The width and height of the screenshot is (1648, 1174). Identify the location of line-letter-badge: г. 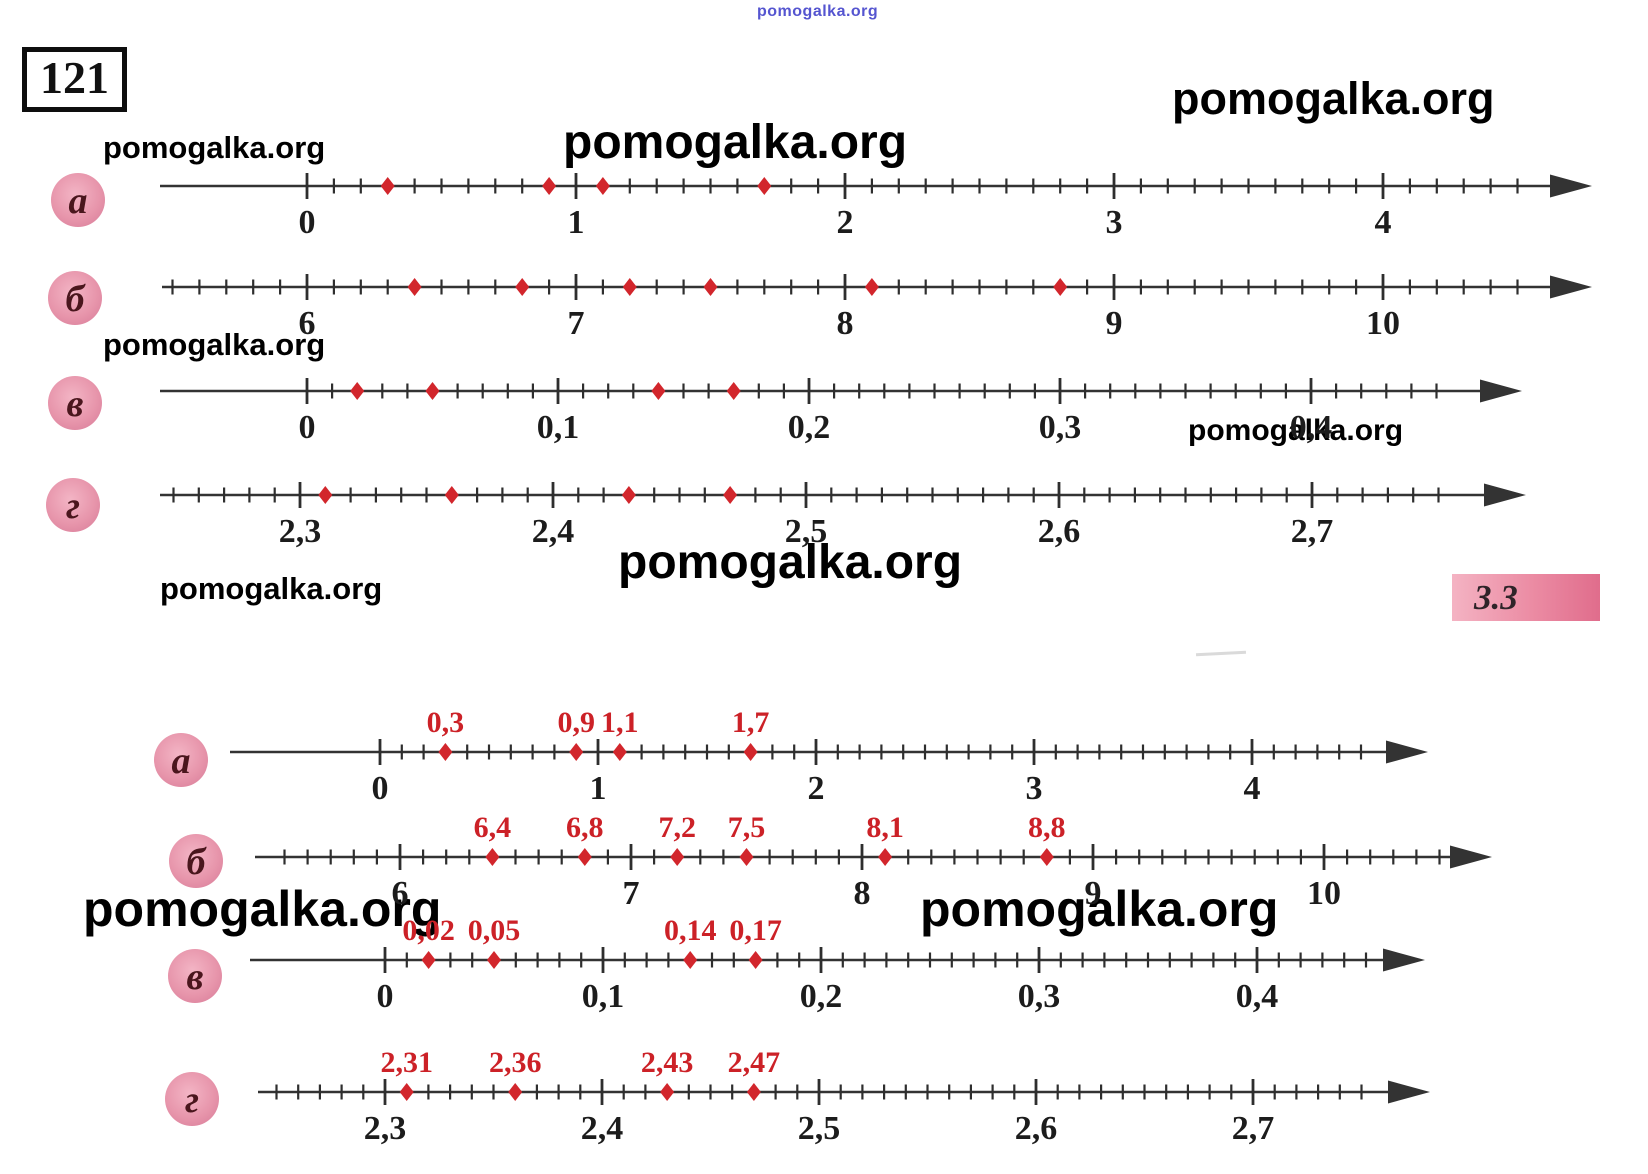
(192, 1099).